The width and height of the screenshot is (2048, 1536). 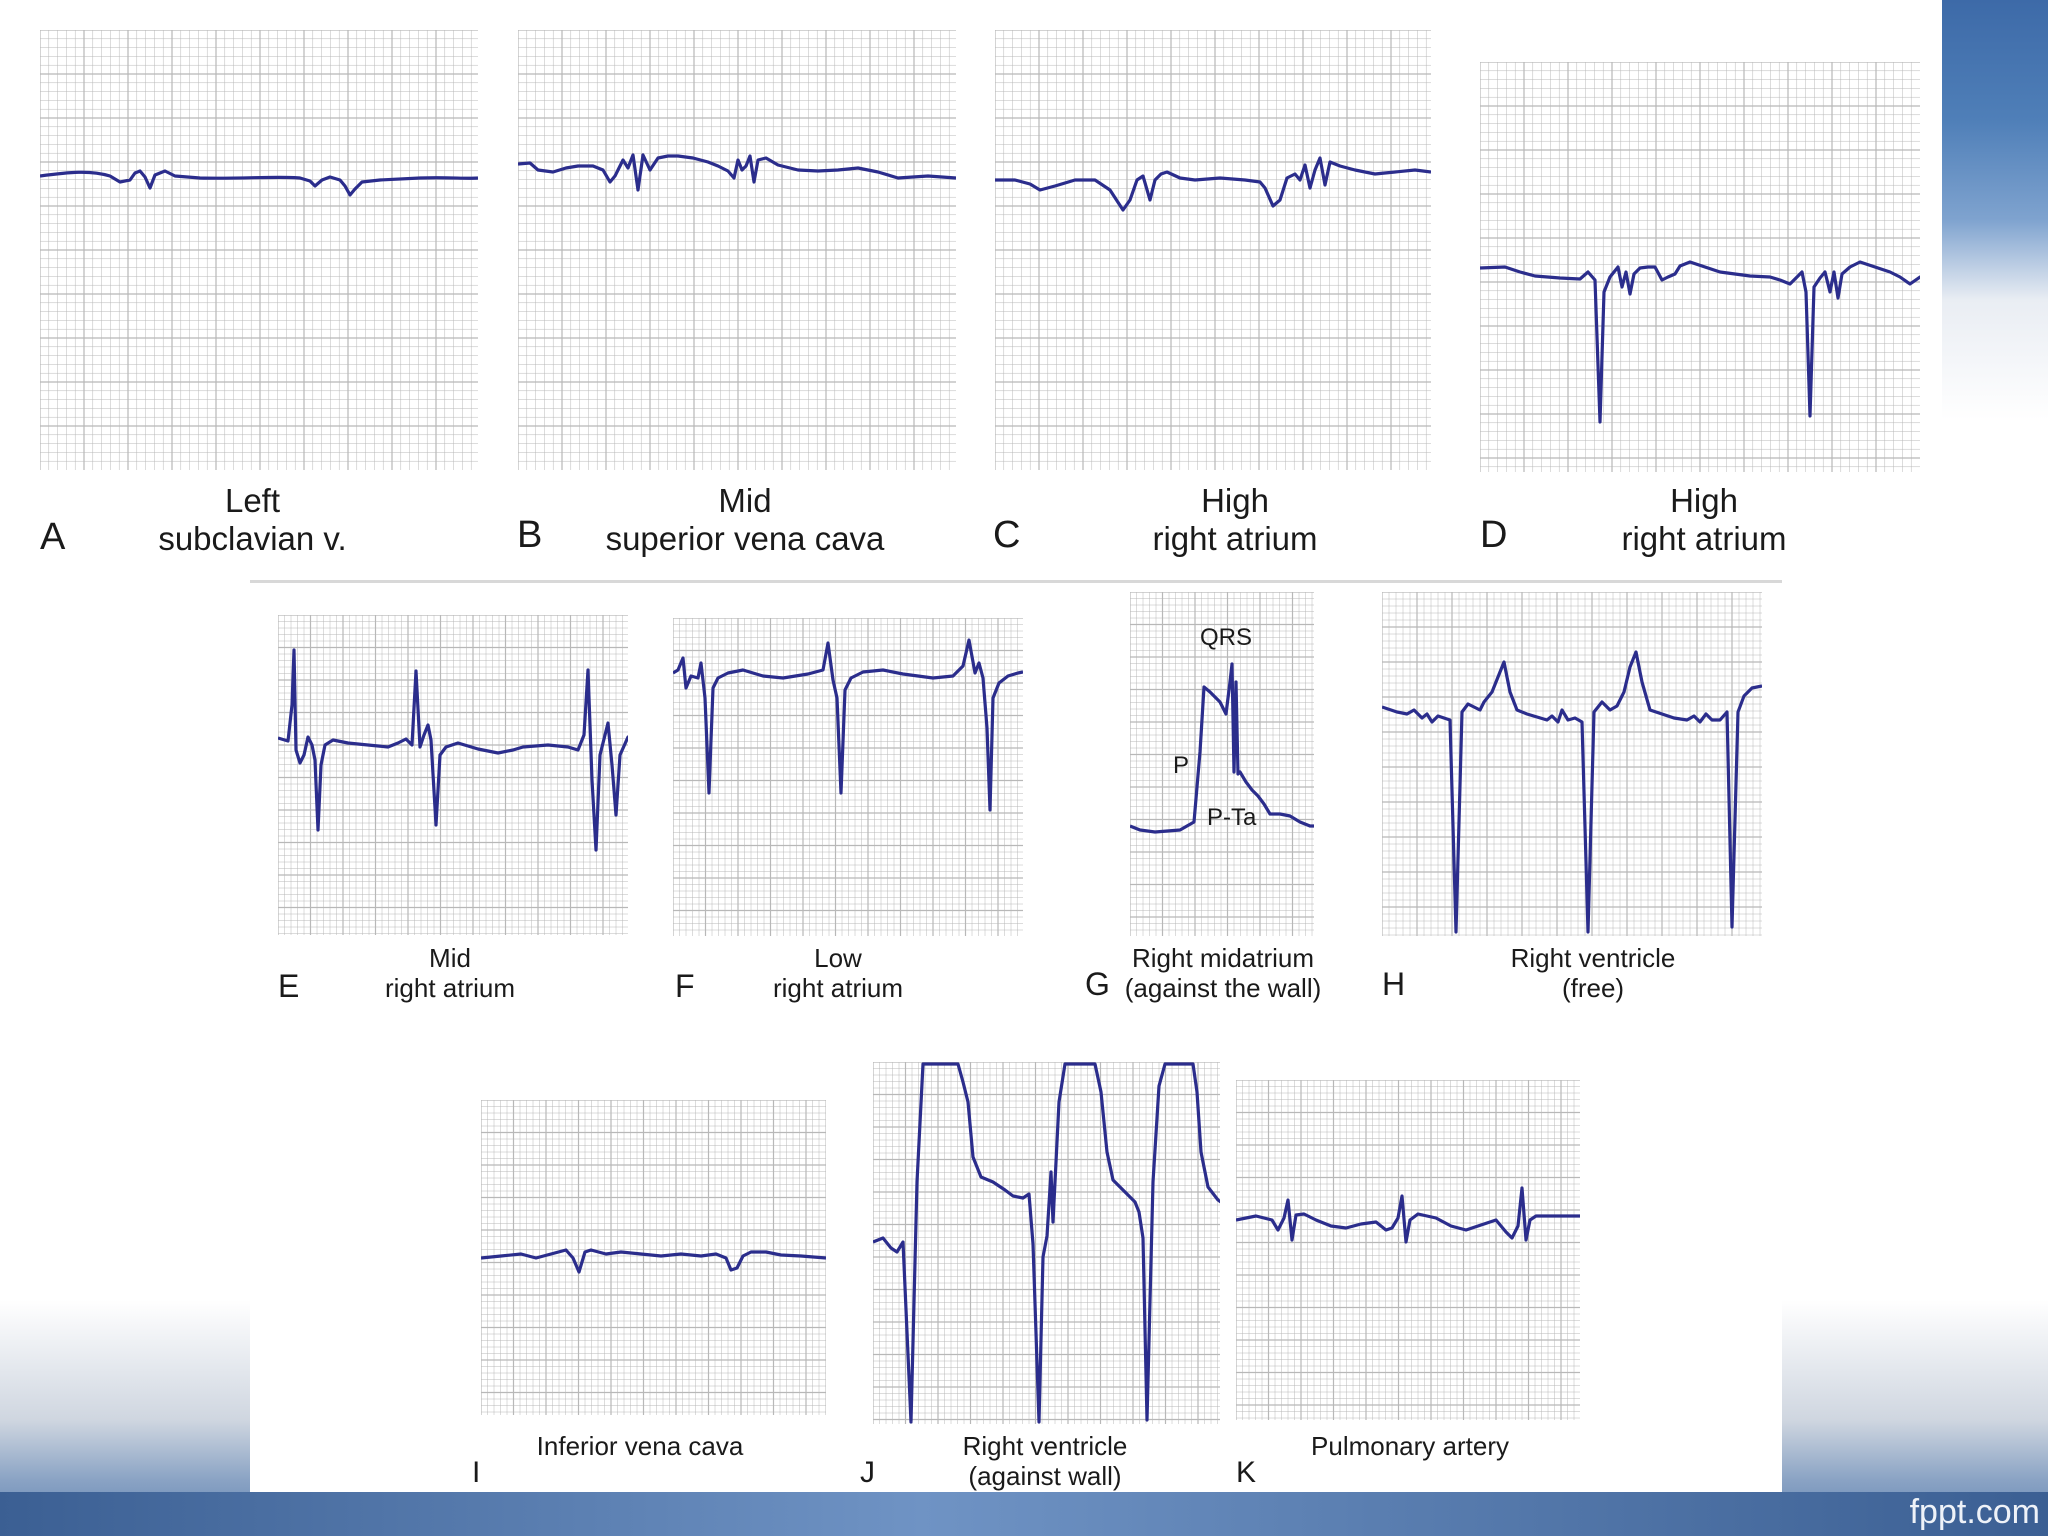 I want to click on panel-letter-j: J, so click(x=867, y=1472).